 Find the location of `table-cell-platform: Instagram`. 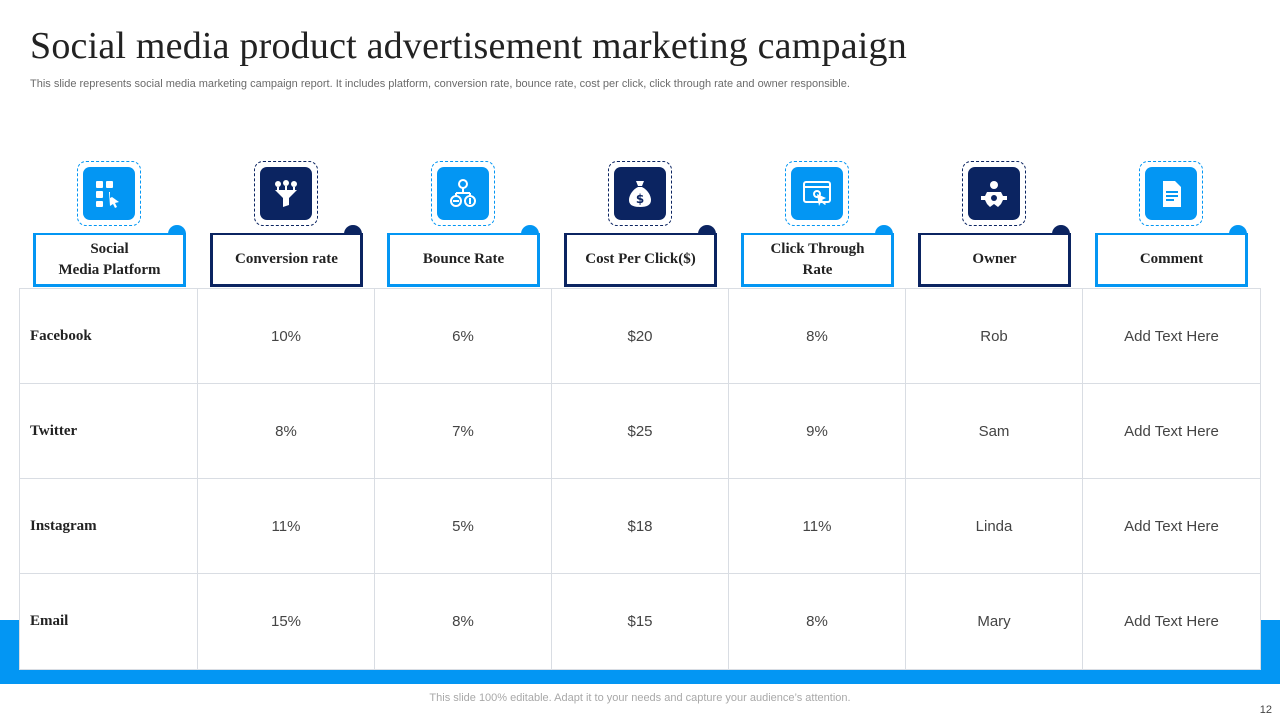

table-cell-platform: Instagram is located at coordinates (109, 526).